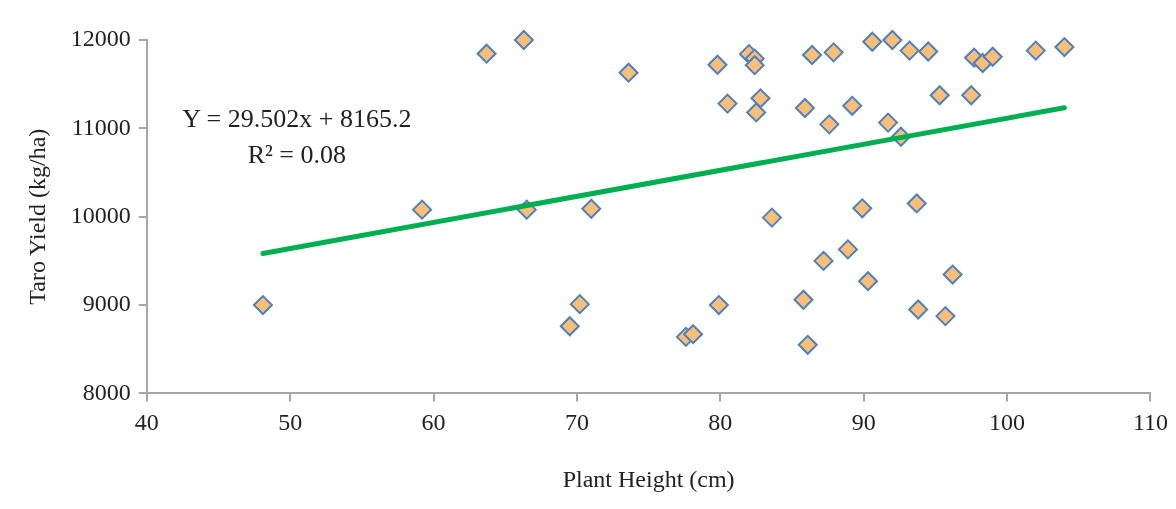  I want to click on x-tick-label: 70, so click(576, 422).